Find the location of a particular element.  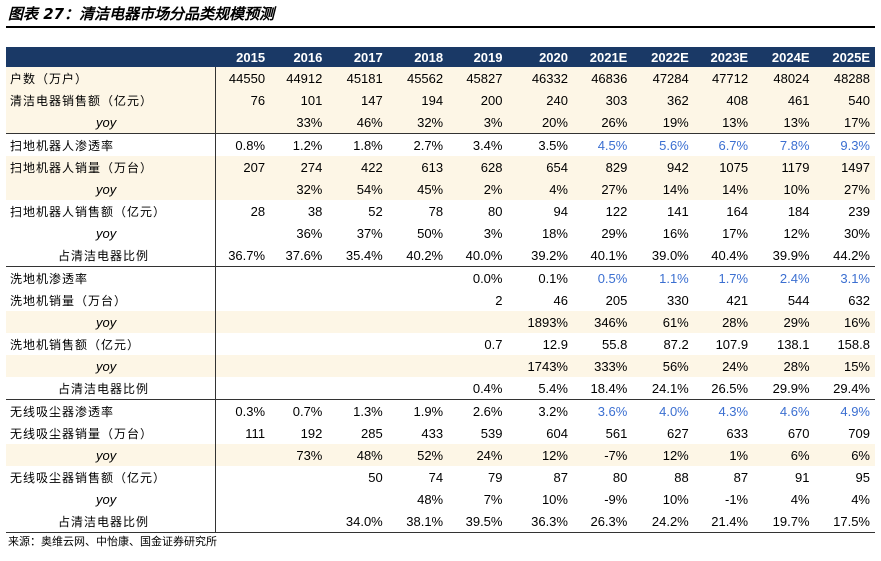

table-cell: 56% is located at coordinates (663, 366).